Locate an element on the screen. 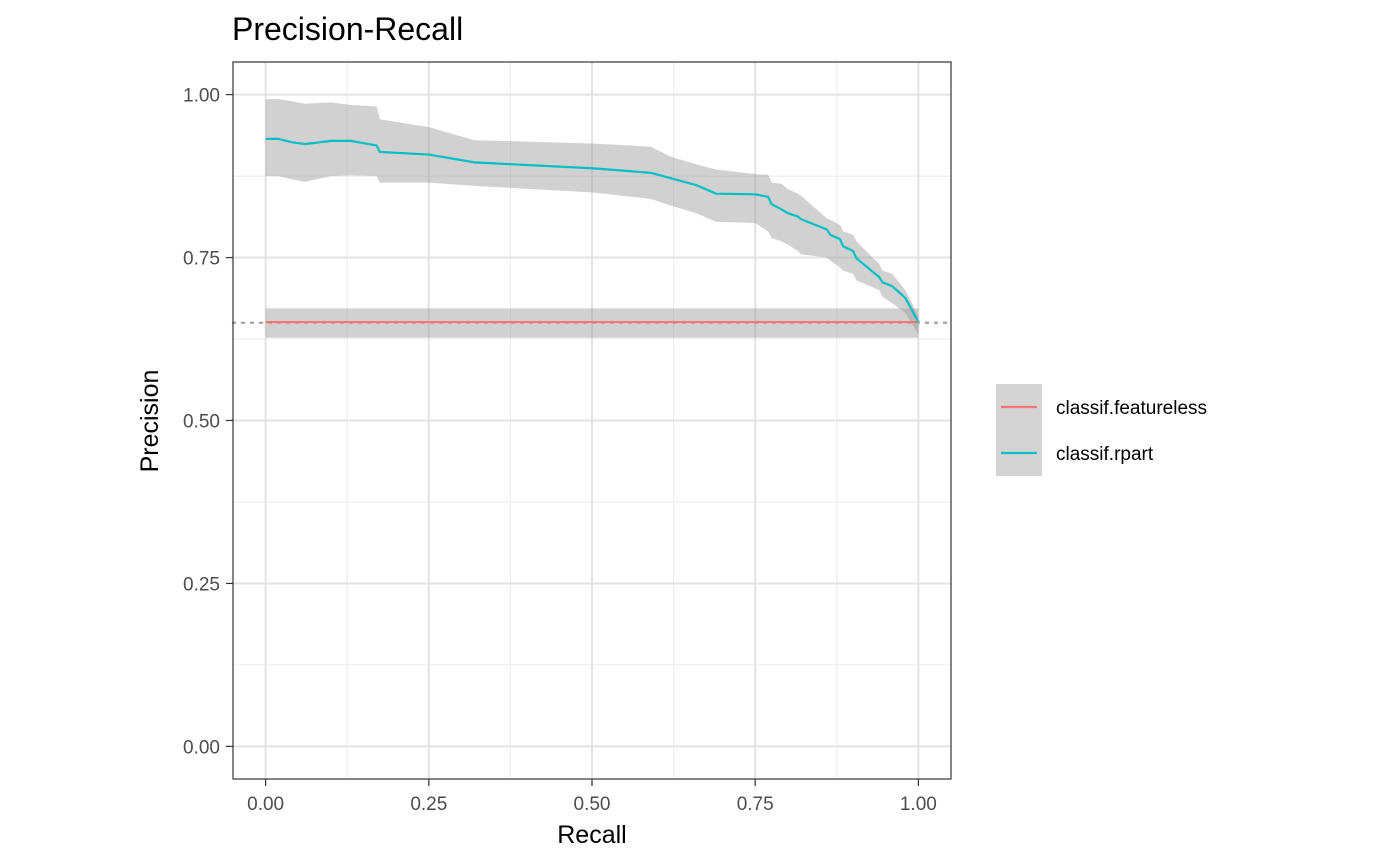 The width and height of the screenshot is (1400, 866). confidence-ribbon-classif-rpart is located at coordinates (592, 217).